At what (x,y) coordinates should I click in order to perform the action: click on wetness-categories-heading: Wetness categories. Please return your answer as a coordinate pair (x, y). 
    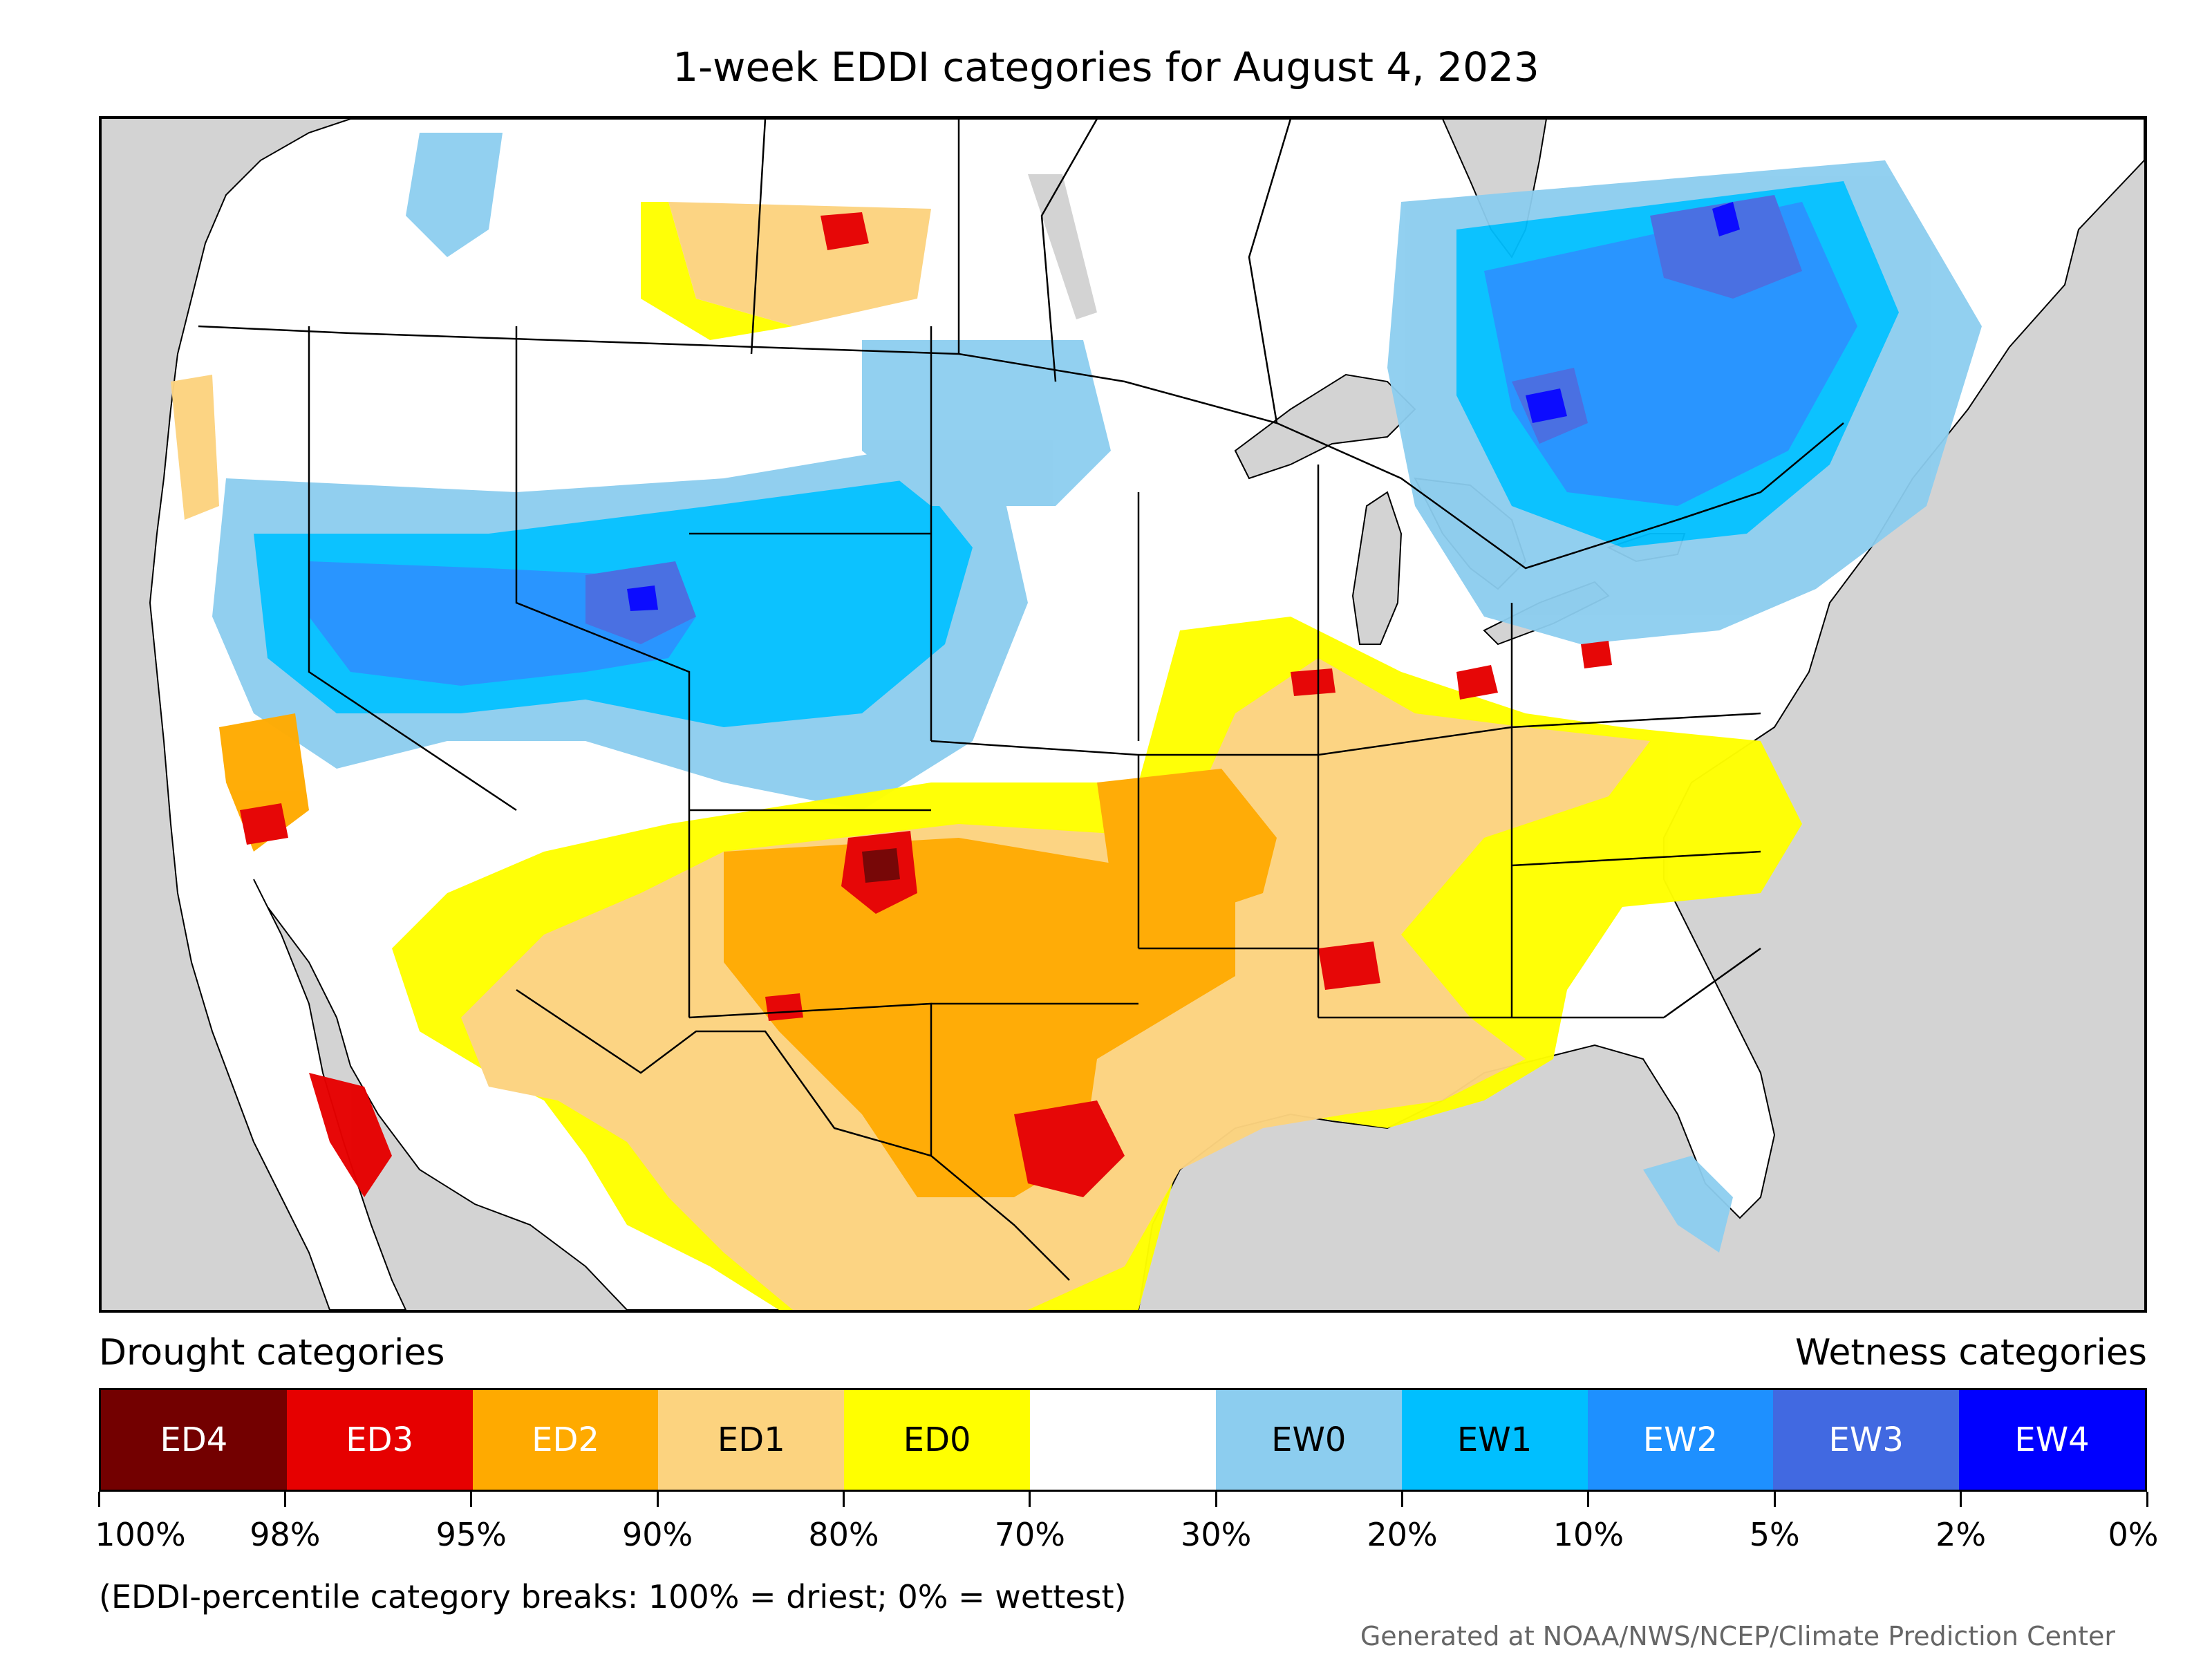
    Looking at the image, I should click on (1971, 1353).